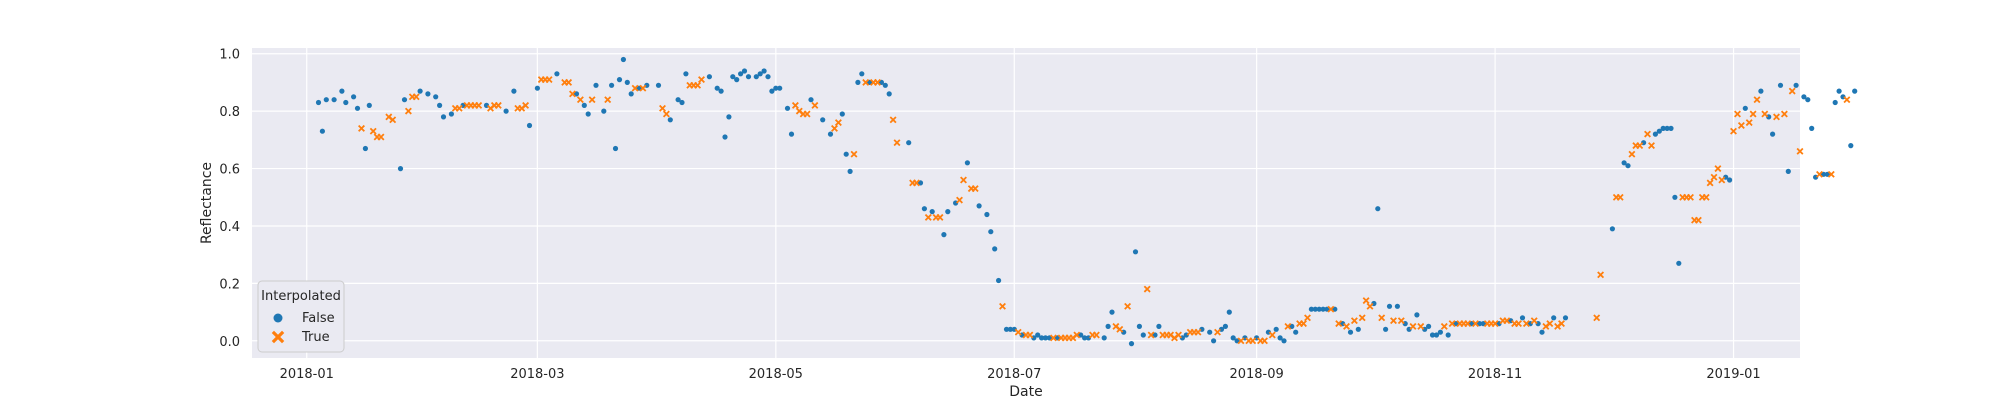  What do you see at coordinates (1495, 374) in the screenshot?
I see `x-tick-label: 2018-11` at bounding box center [1495, 374].